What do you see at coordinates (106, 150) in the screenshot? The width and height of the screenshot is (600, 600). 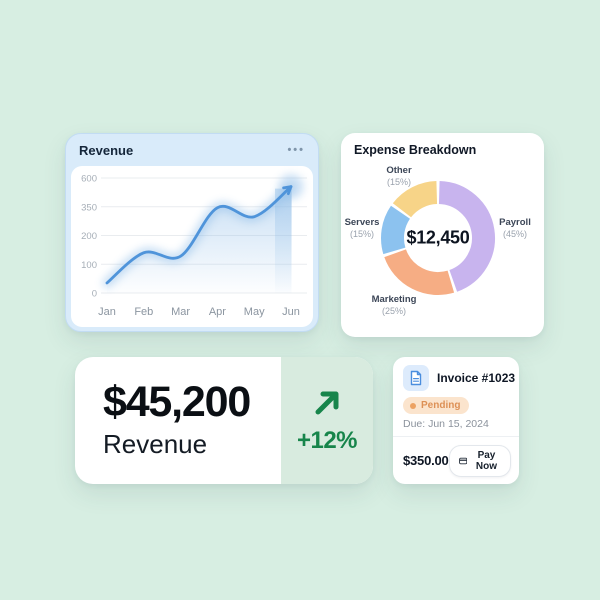 I see `revenue-card-title: Revenue` at bounding box center [106, 150].